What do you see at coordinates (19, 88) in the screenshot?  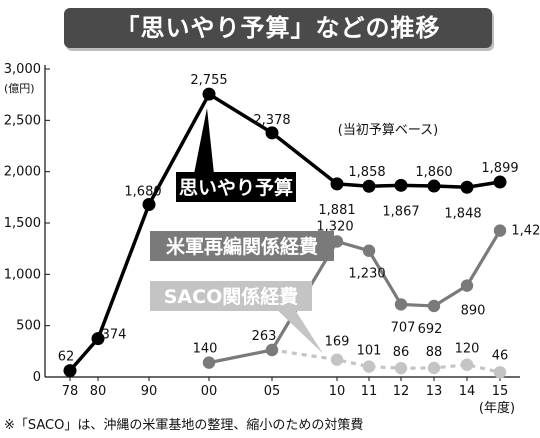 I see `y-axis-unit: (億円)` at bounding box center [19, 88].